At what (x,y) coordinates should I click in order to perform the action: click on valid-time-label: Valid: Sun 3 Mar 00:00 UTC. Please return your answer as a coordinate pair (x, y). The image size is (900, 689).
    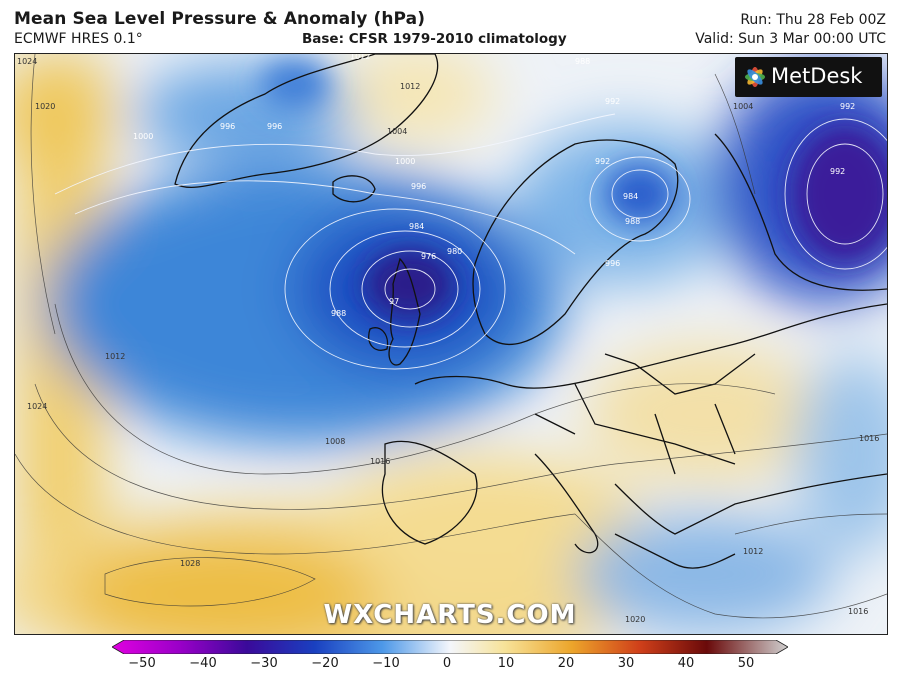
    Looking at the image, I should click on (790, 39).